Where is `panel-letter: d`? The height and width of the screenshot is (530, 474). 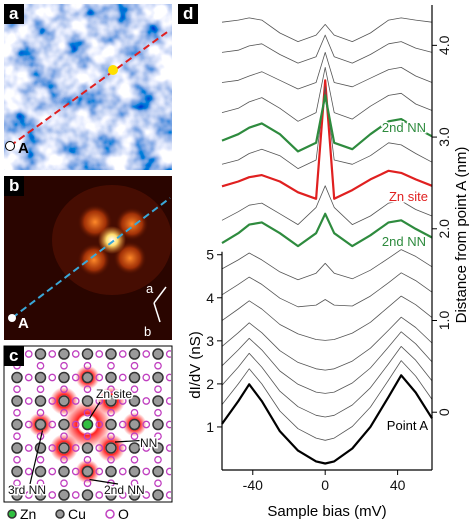 panel-letter: d is located at coordinates (188, 13).